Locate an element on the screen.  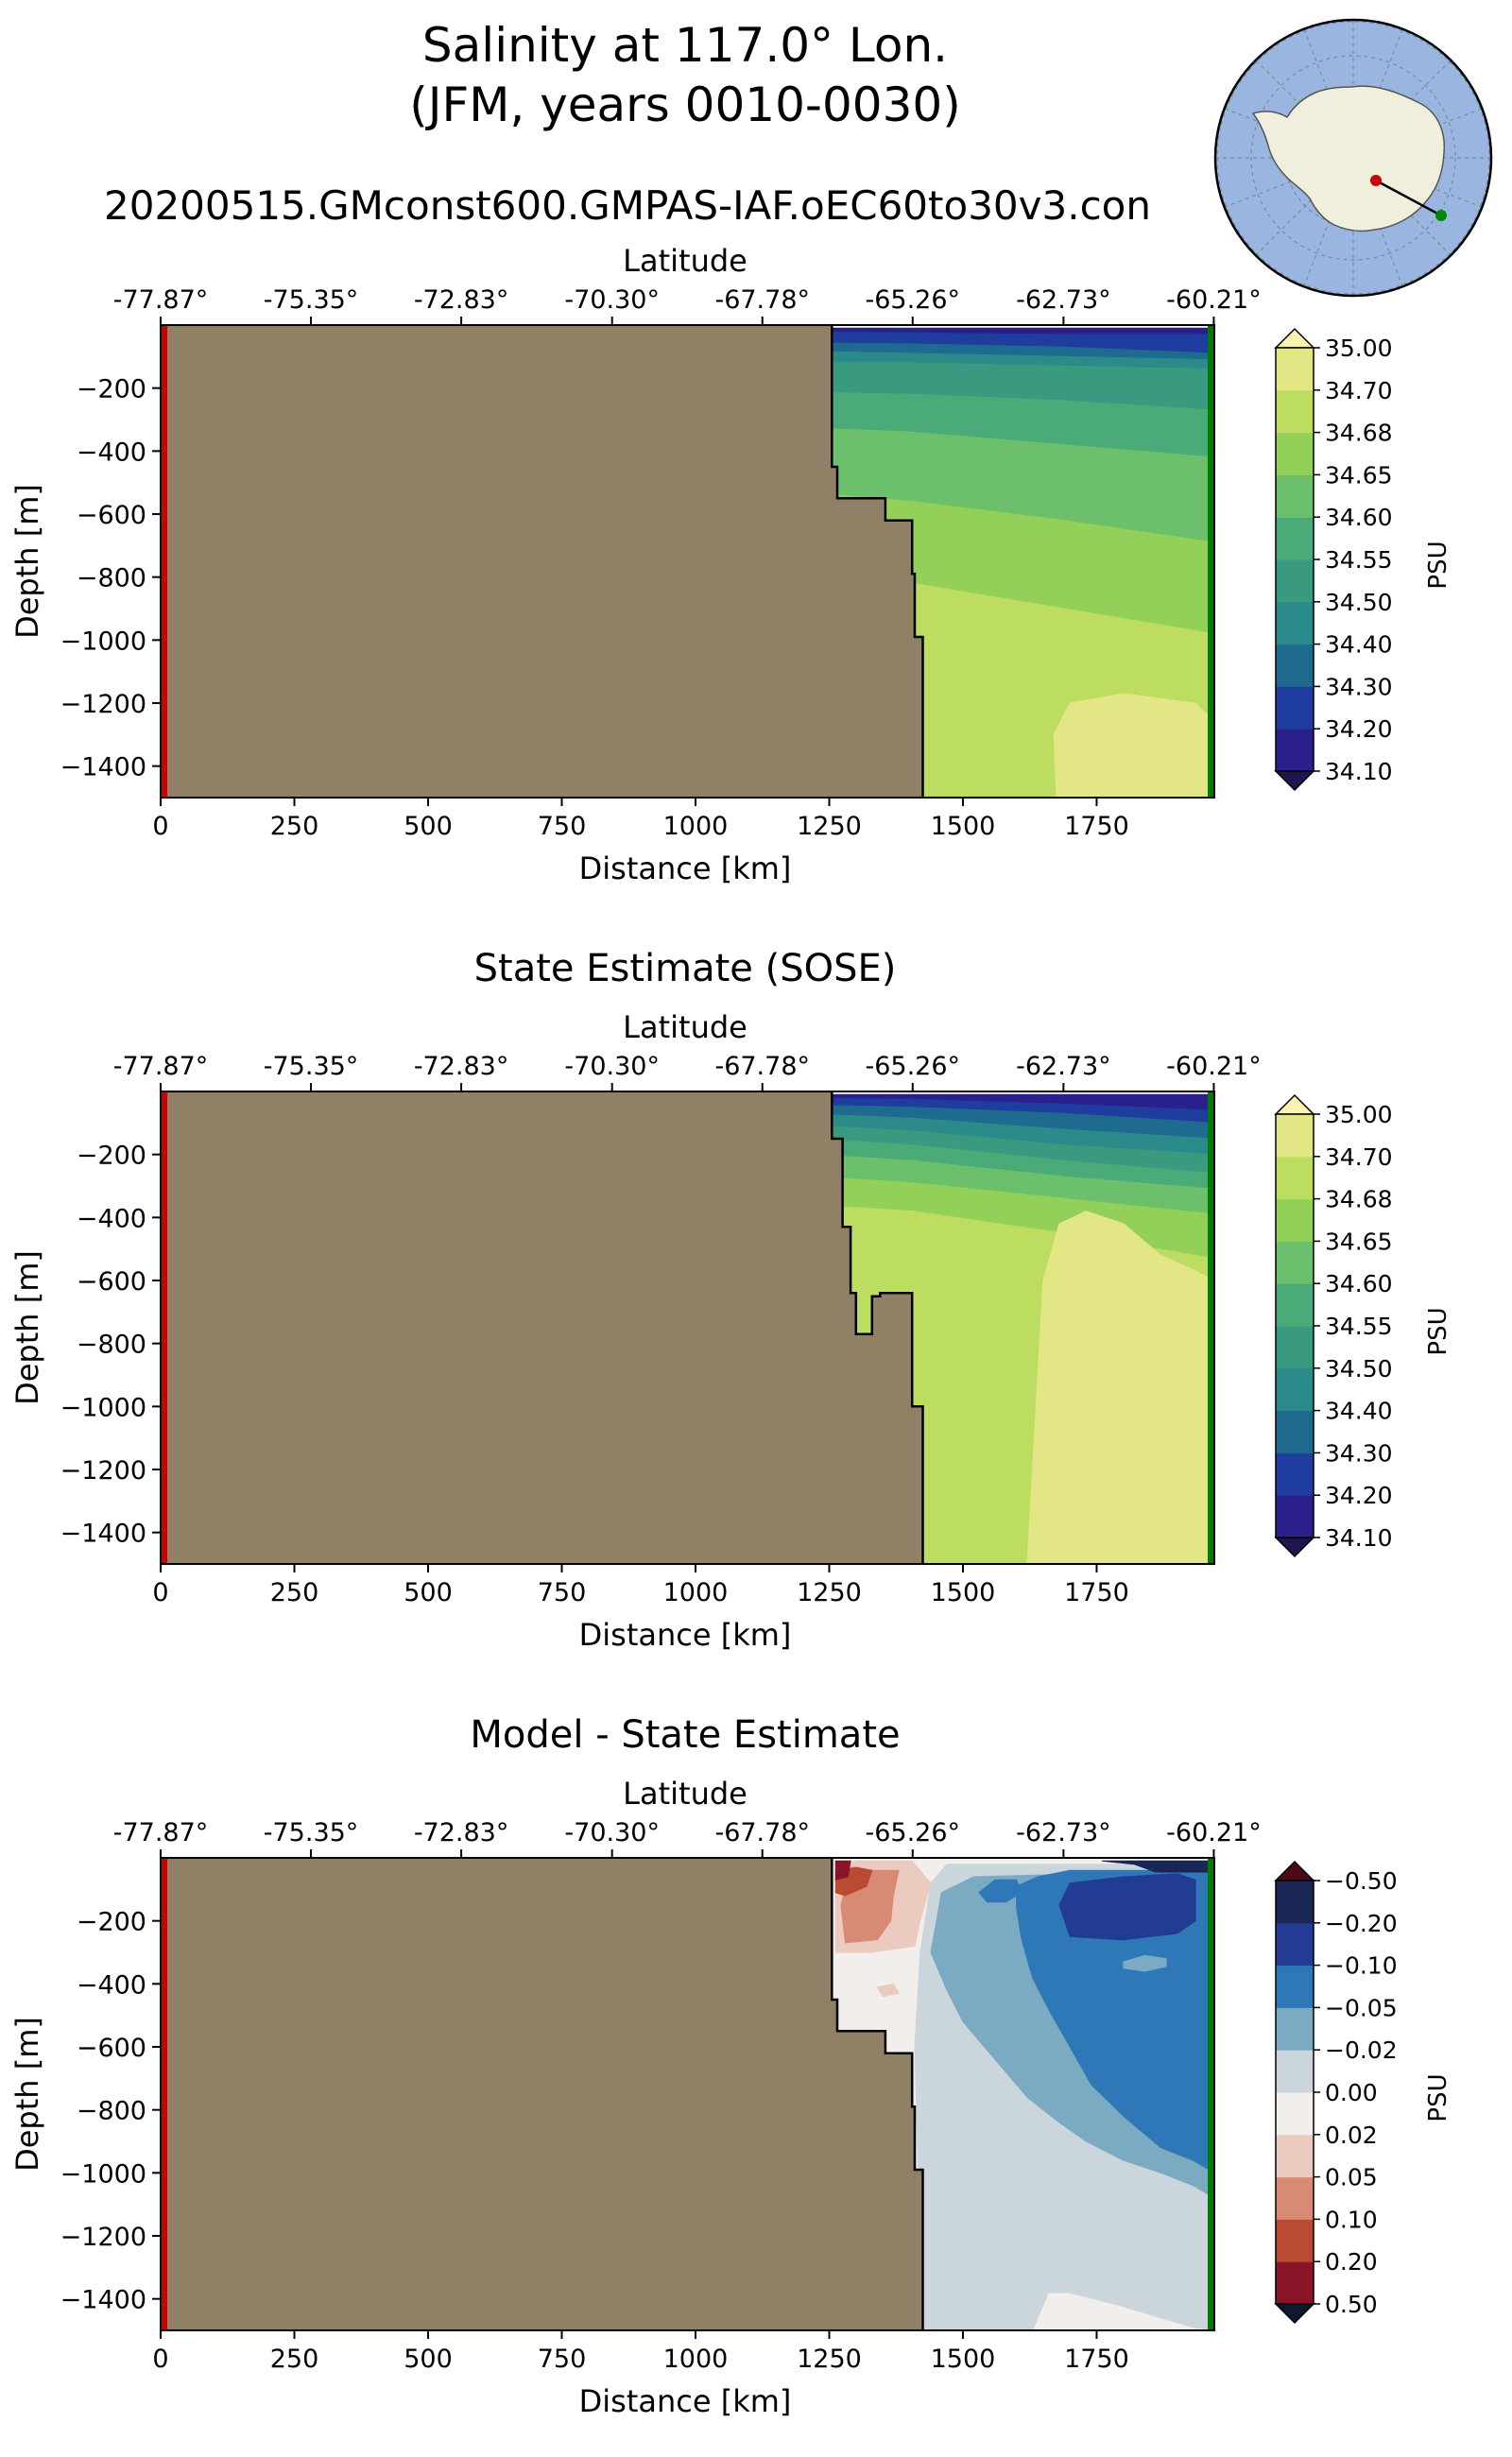
colorbar-tick-label: 34.70 is located at coordinates (1359, 390).